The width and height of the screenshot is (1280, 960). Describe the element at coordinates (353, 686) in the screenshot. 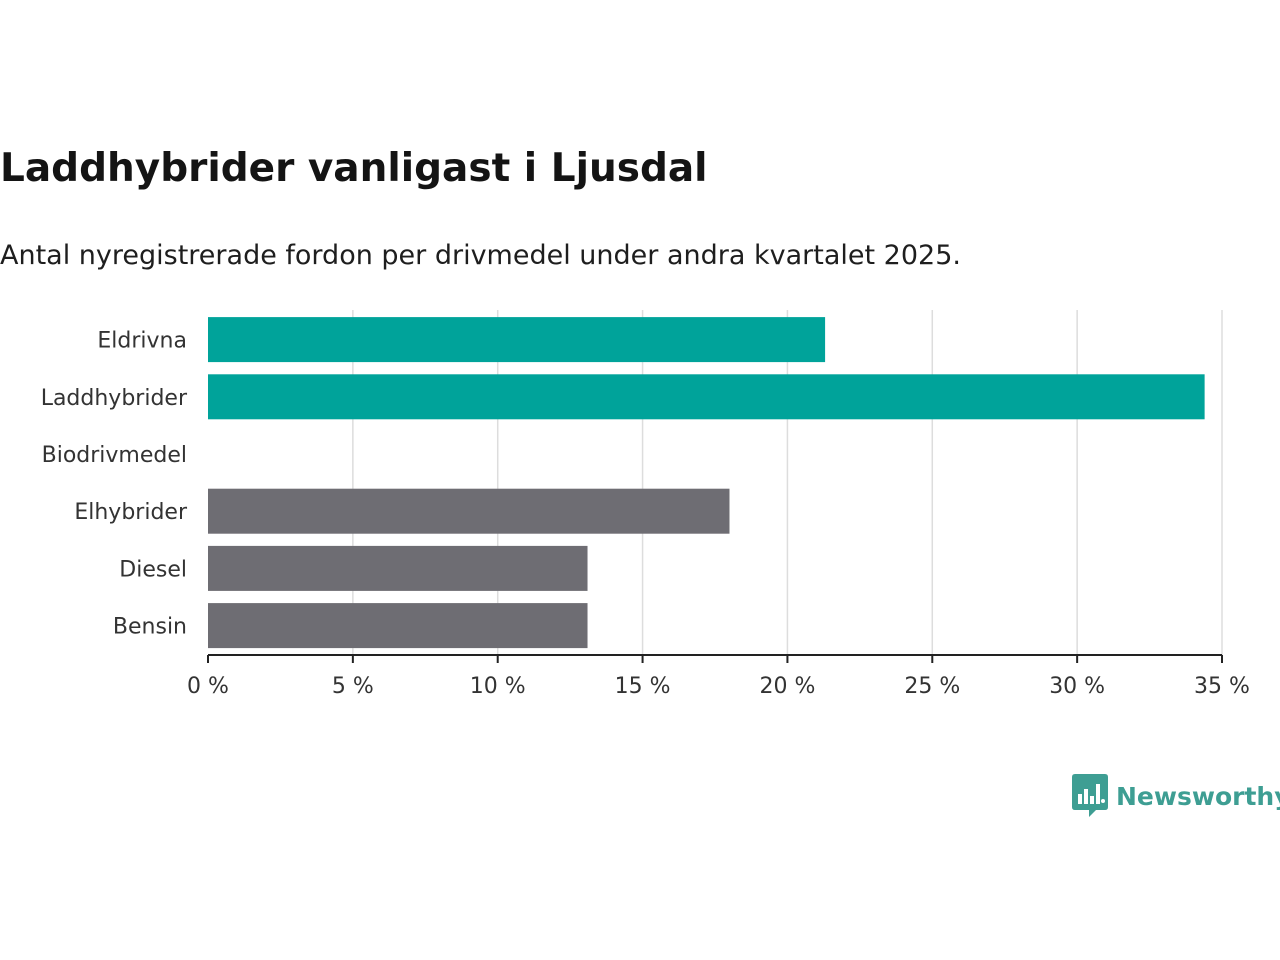

I see `x-tick-label: 5 %` at that location.